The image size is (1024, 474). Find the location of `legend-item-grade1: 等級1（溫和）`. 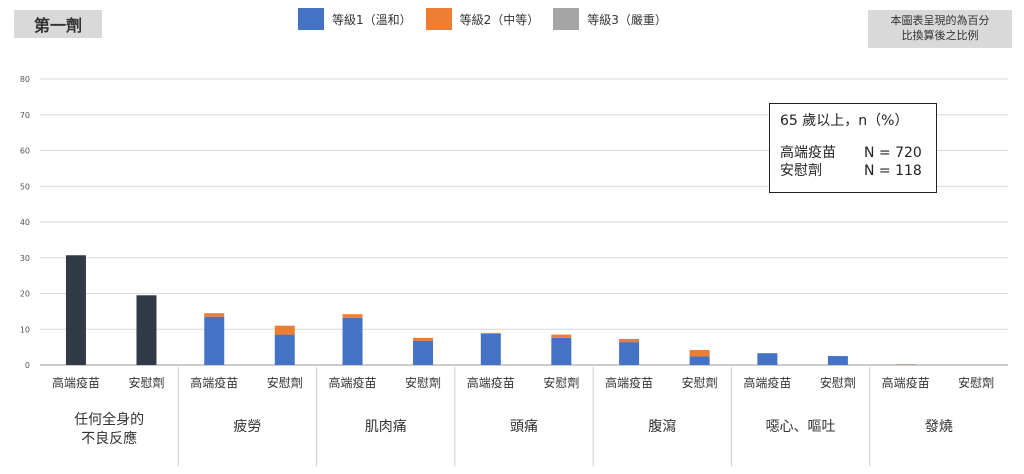

legend-item-grade1: 等級1（溫和） is located at coordinates (355, 19).